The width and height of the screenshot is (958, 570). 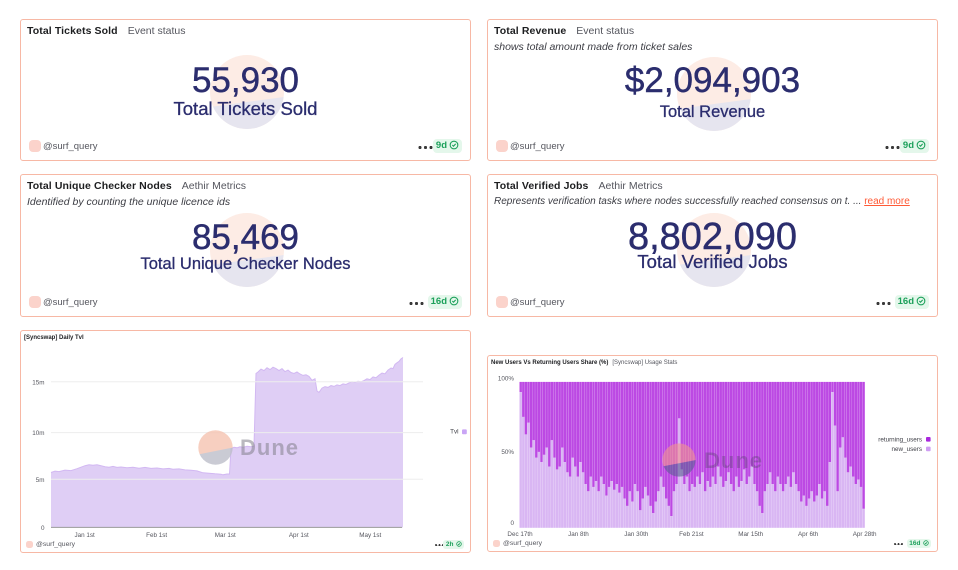 I want to click on svg-text: Apr 6th, so click(x=808, y=534).